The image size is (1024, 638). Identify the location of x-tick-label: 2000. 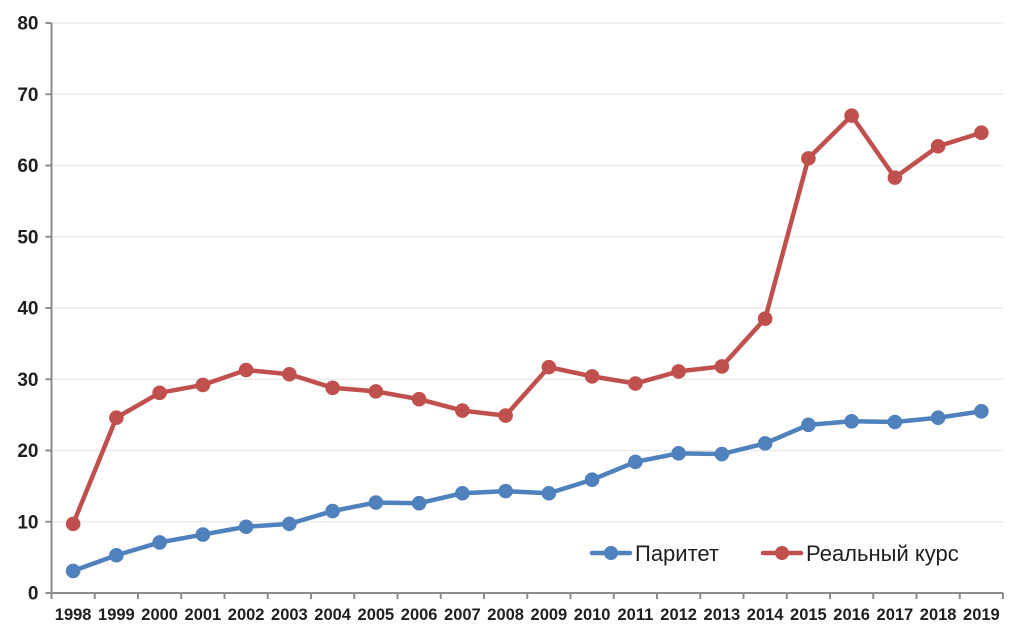
(159, 615).